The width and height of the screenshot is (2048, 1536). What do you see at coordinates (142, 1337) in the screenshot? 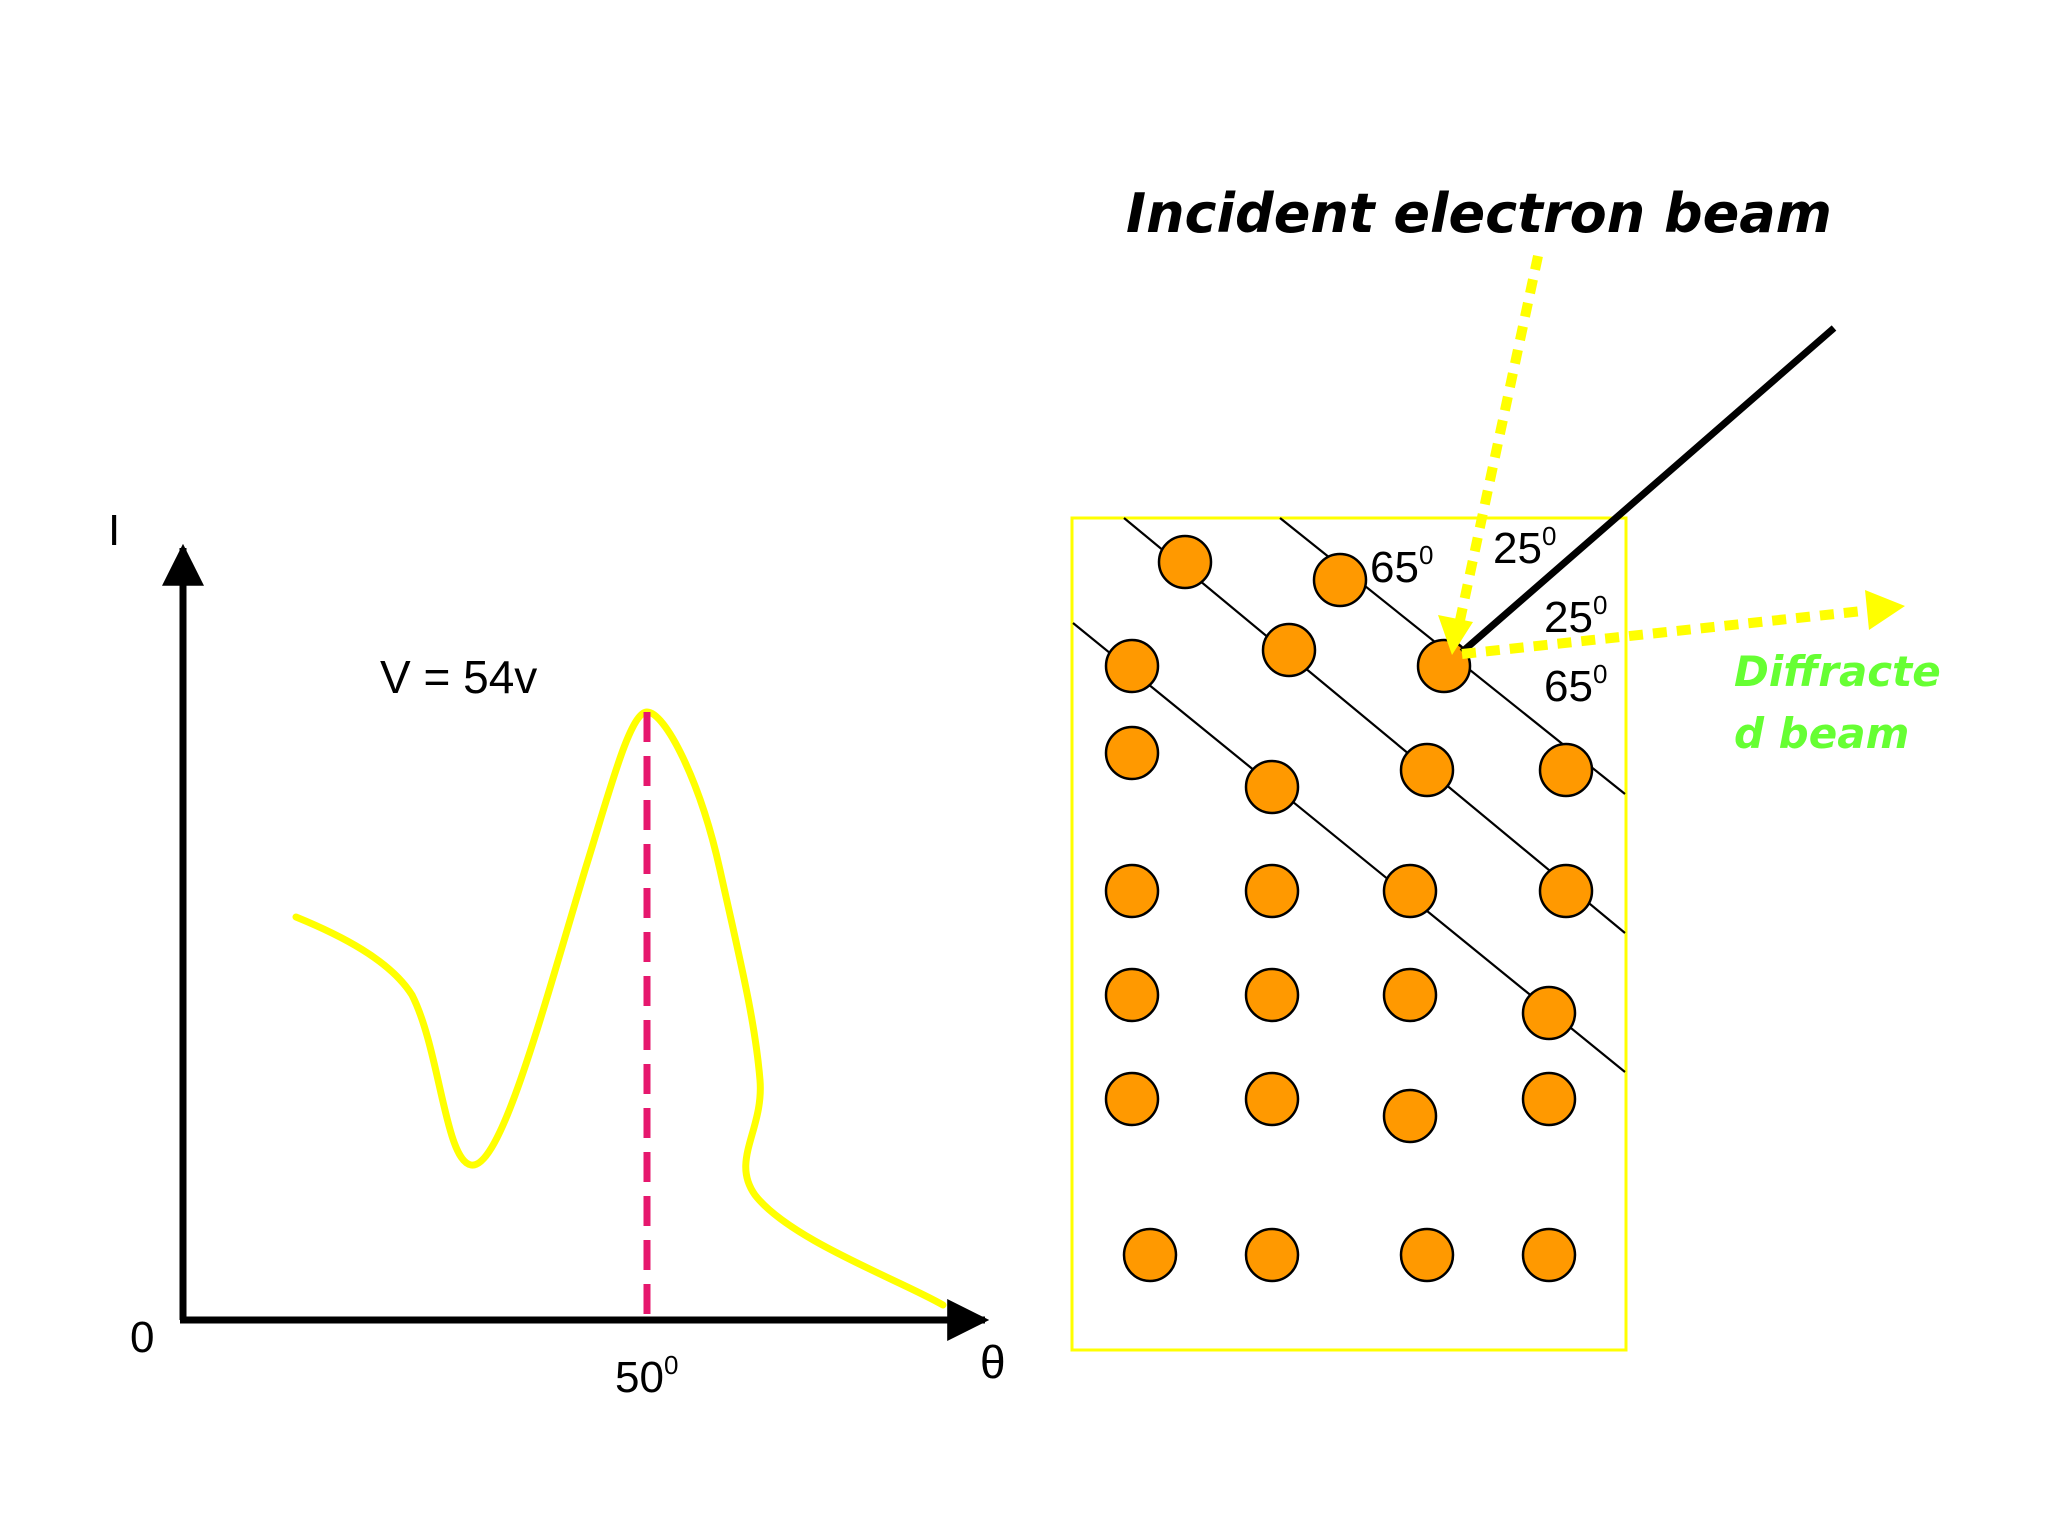
I see `origin-label: 0` at bounding box center [142, 1337].